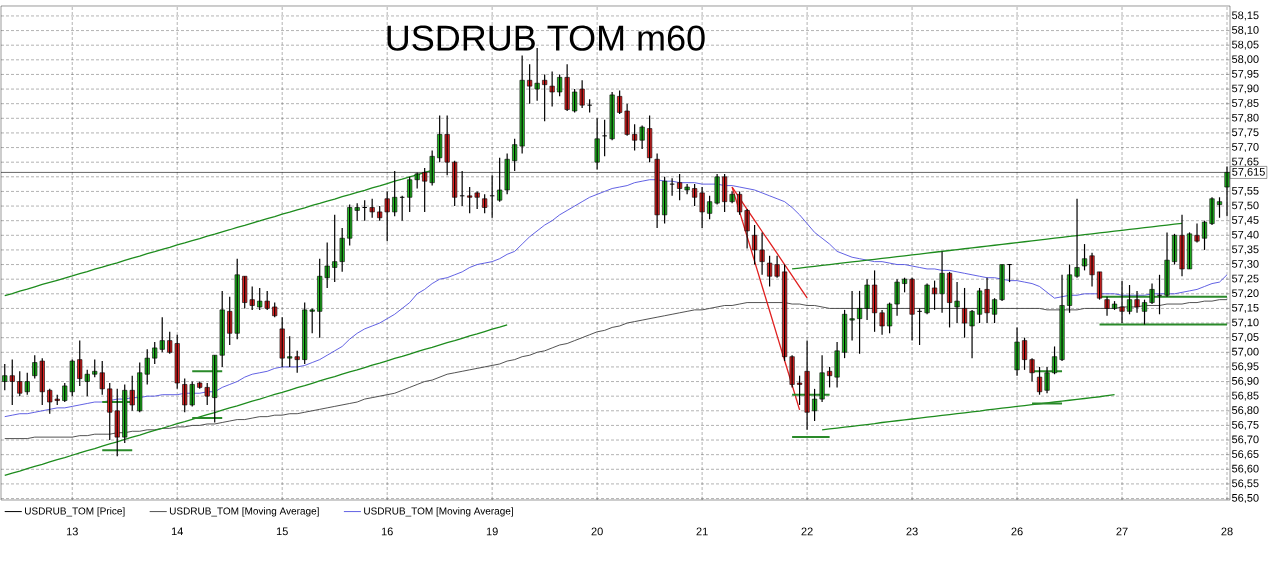 The image size is (1280, 574). What do you see at coordinates (1245, 206) in the screenshot?
I see `y-tick-label: 57,50` at bounding box center [1245, 206].